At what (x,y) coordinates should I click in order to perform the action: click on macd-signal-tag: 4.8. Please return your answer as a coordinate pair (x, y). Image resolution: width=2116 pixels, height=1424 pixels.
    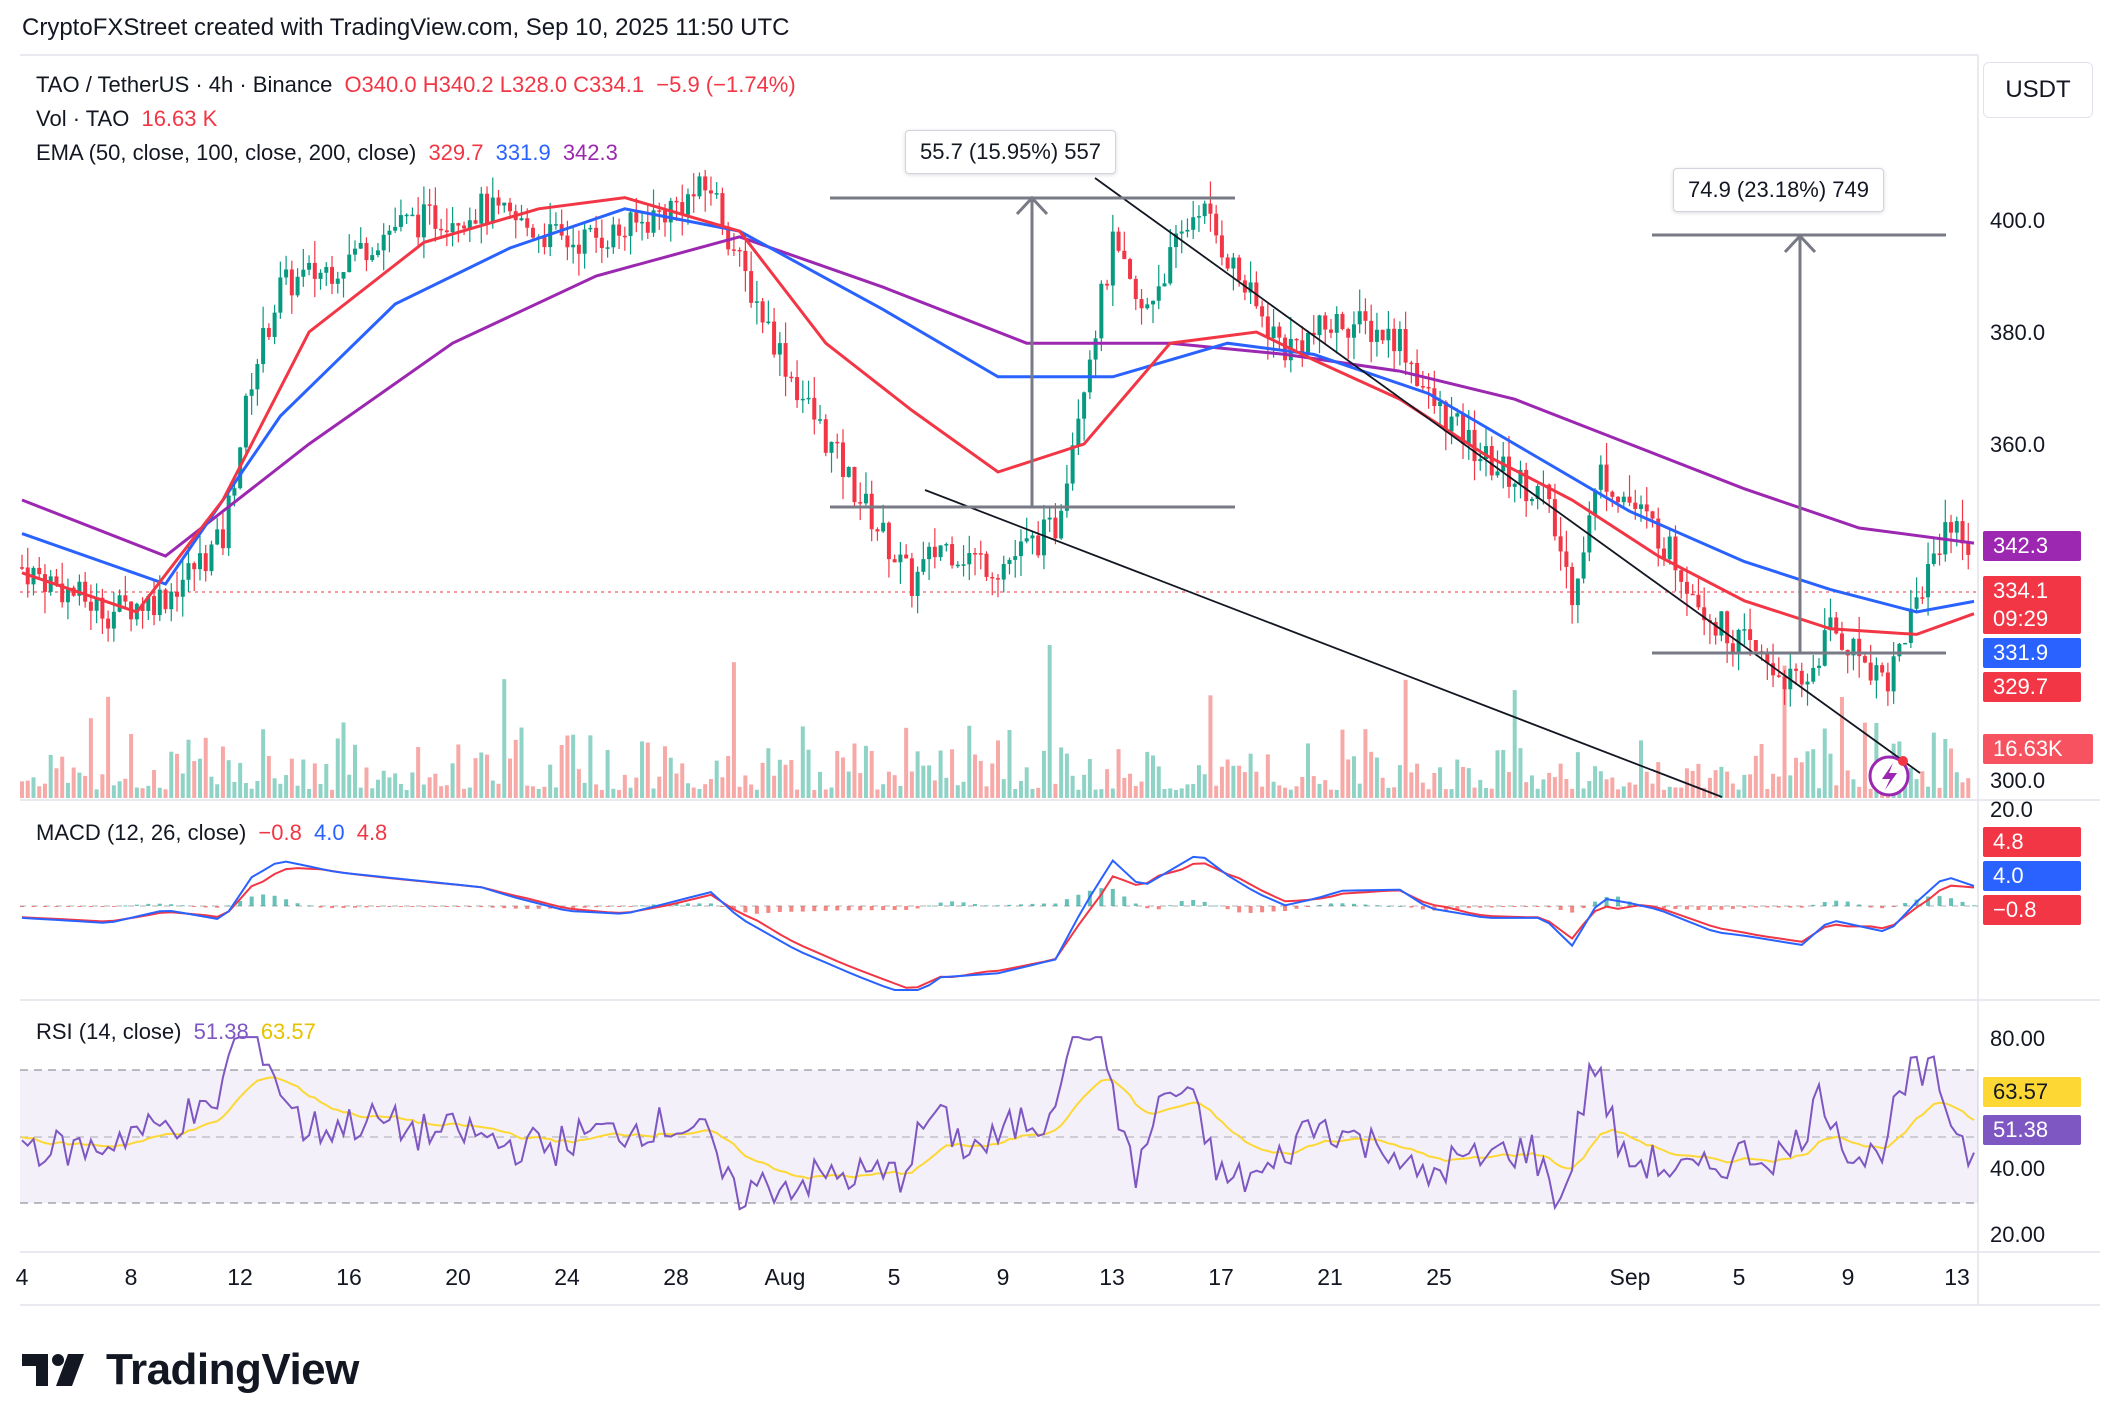
    Looking at the image, I should click on (2032, 842).